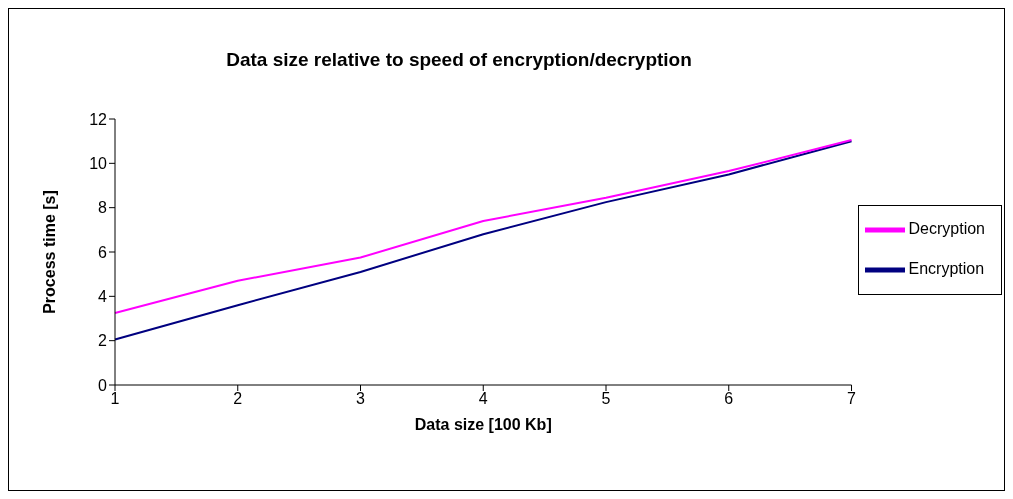 This screenshot has width=1013, height=499. I want to click on y-tick-label: 2, so click(103, 341).